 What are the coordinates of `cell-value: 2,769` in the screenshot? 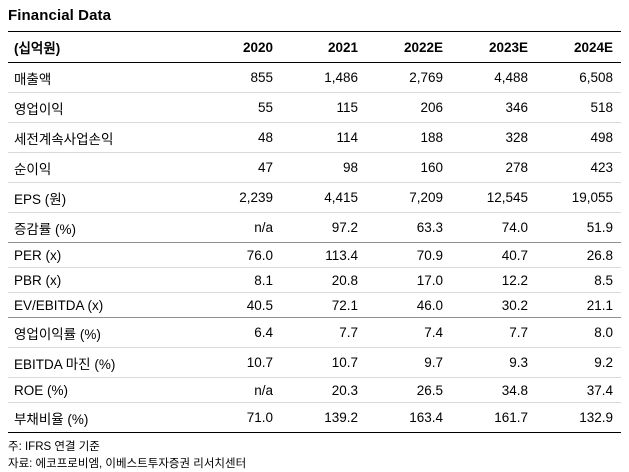 It's located at (408, 77).